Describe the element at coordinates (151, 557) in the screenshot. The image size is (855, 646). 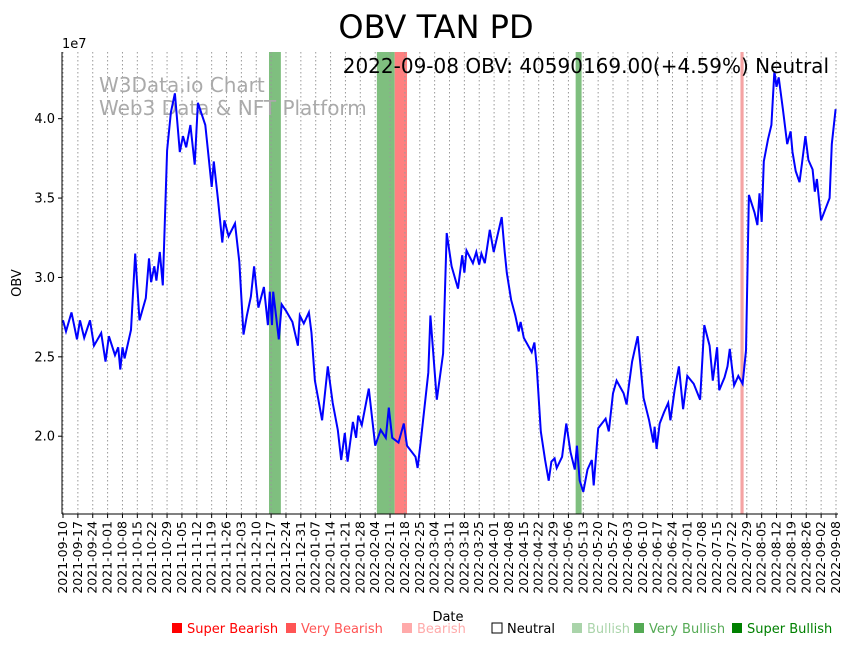
I see `x-tick-label: 2021-10-22` at that location.